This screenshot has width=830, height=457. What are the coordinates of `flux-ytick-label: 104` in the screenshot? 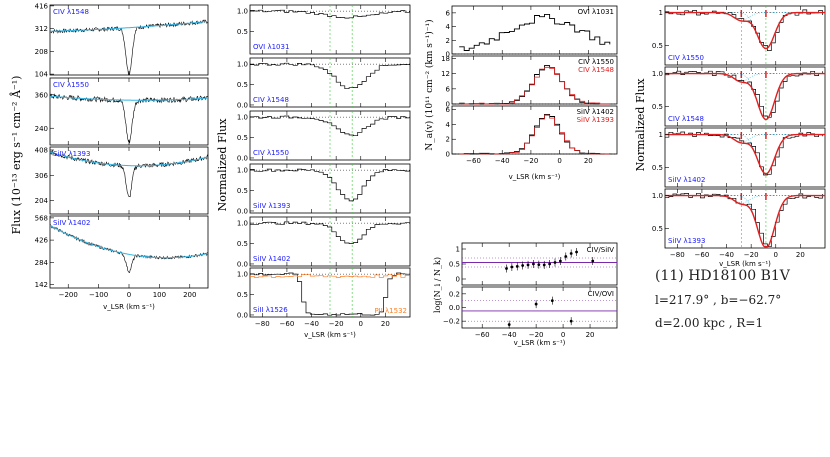 It's located at (42, 75).